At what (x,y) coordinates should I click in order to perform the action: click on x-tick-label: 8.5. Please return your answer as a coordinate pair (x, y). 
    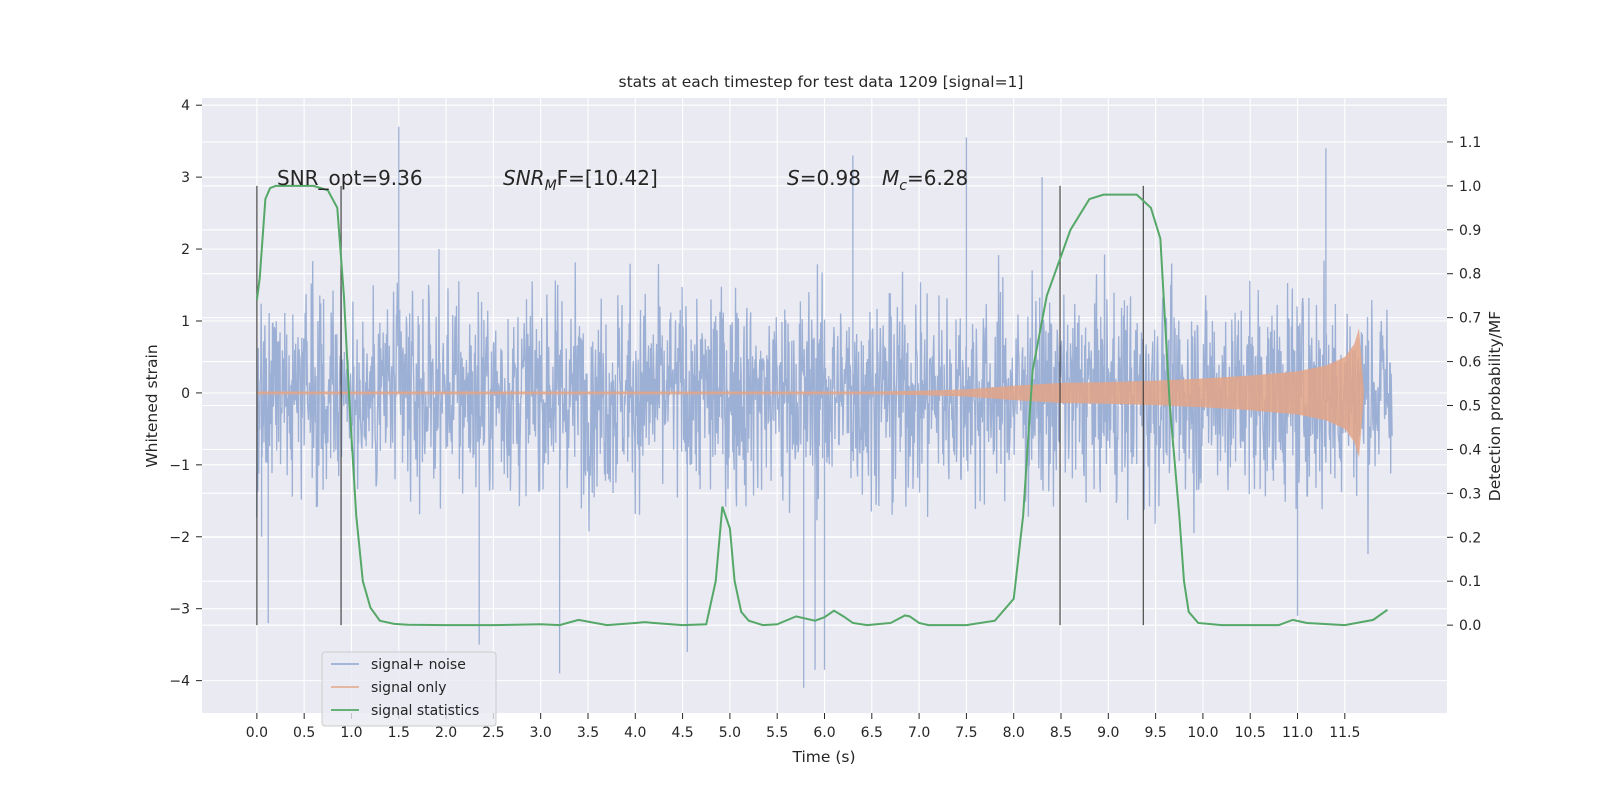
    Looking at the image, I should click on (1061, 733).